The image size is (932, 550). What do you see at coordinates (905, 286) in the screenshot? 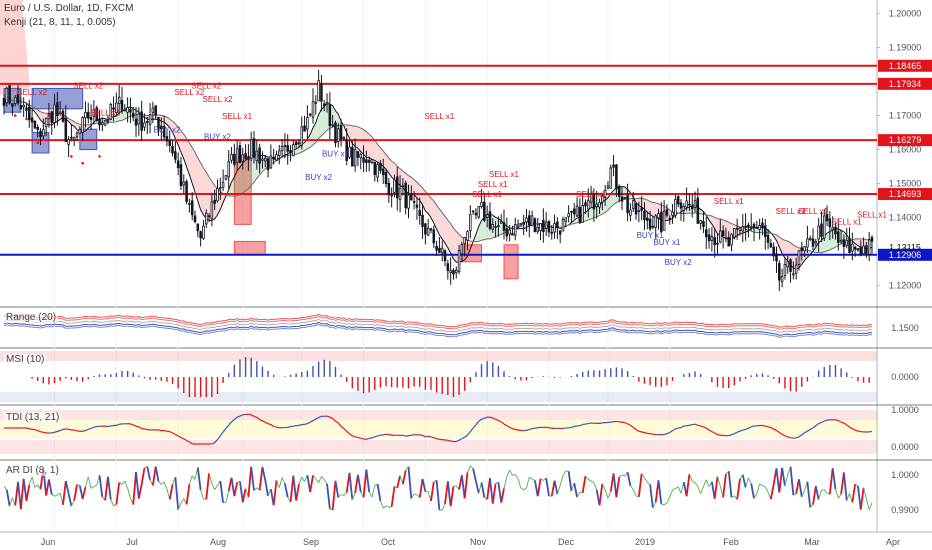
I see `price-tick-label: 1.12000` at bounding box center [905, 286].